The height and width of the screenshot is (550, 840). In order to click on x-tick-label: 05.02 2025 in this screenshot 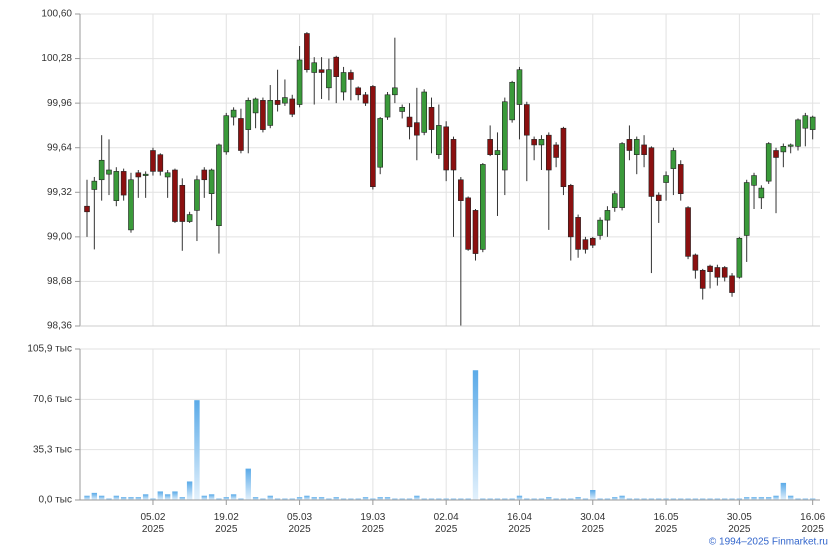, I will do `click(152, 523)`.